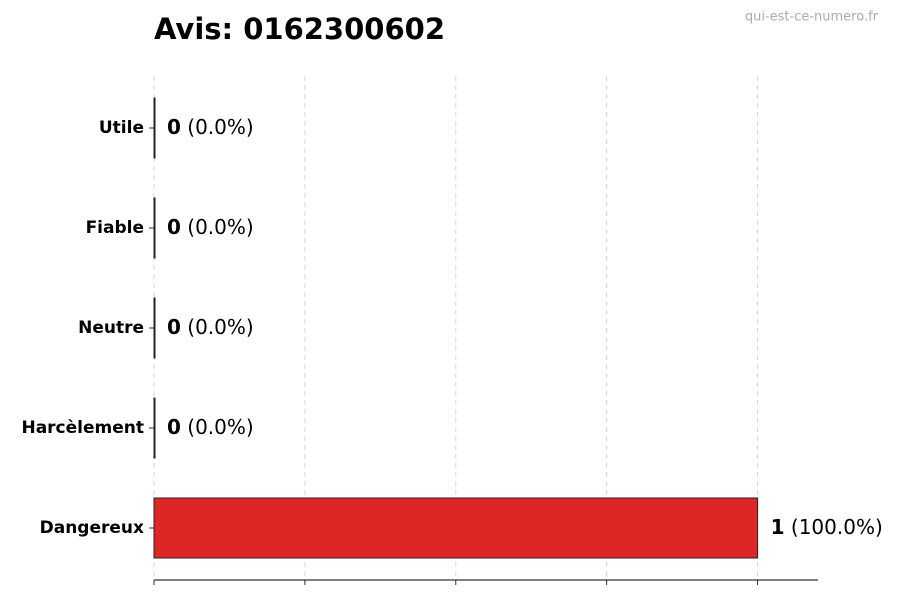 The image size is (900, 600). What do you see at coordinates (812, 17) in the screenshot?
I see `watermark: qui-est-ce-numero.fr` at bounding box center [812, 17].